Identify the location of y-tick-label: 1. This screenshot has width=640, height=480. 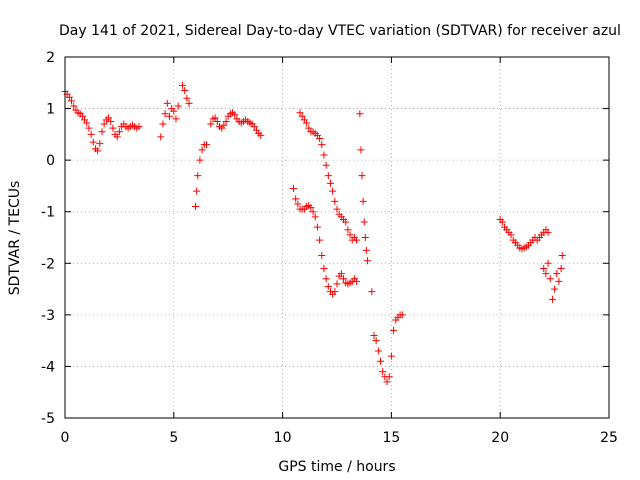
(50, 110).